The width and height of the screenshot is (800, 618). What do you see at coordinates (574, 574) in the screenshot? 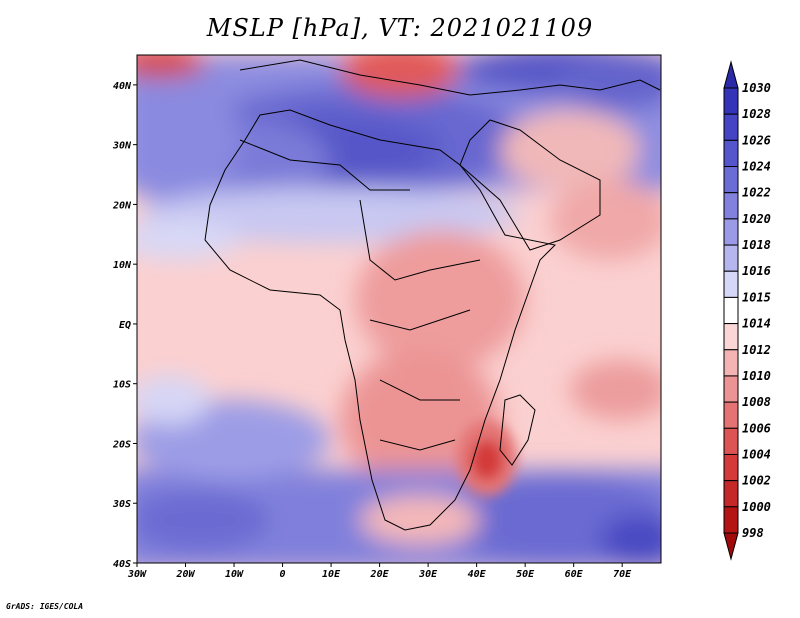
I see `lon-tick-label: 60E` at bounding box center [574, 574].